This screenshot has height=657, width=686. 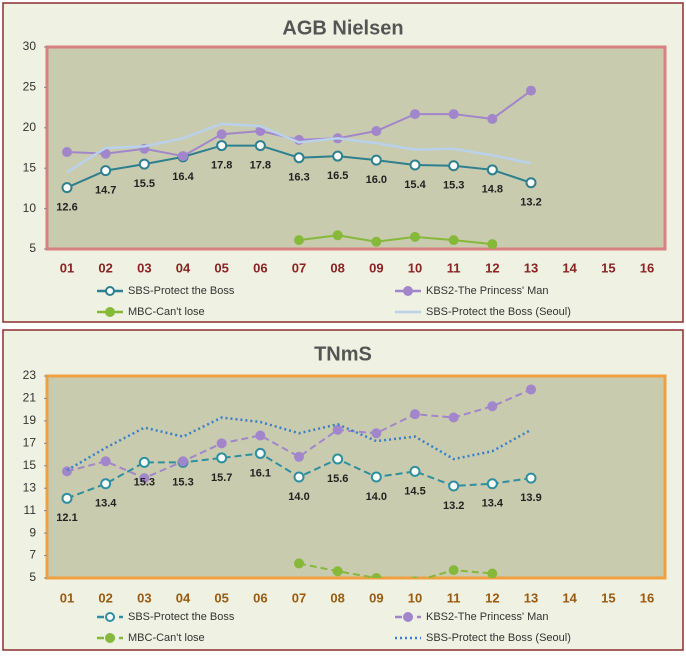 I want to click on data-label: 16.3, so click(x=298, y=178).